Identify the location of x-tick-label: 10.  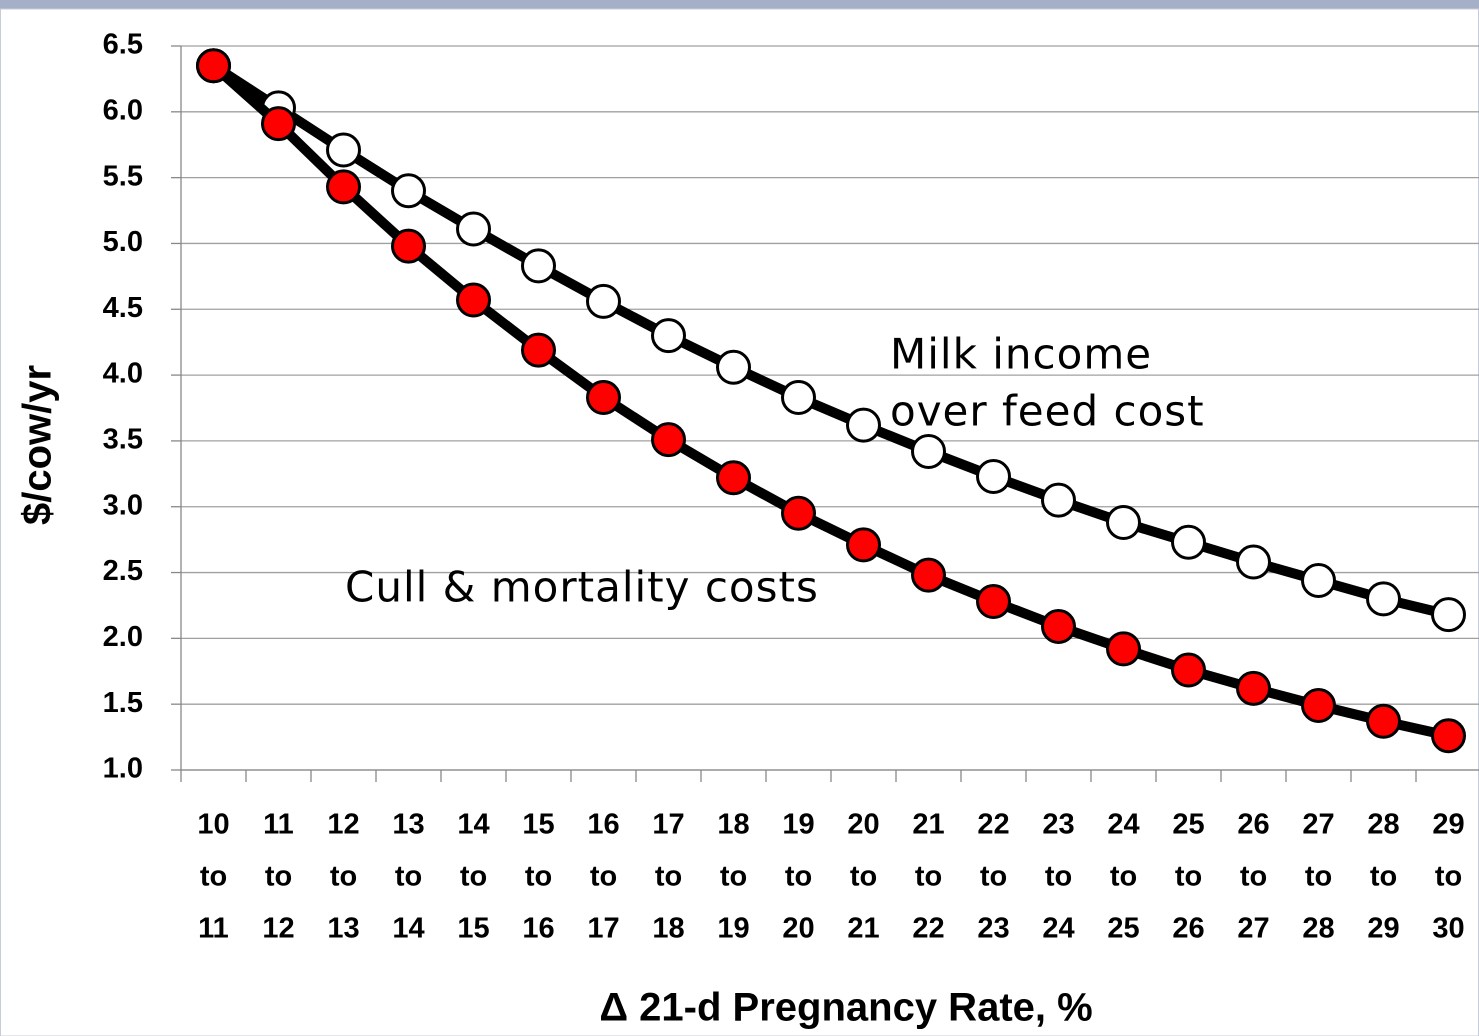
(213, 825).